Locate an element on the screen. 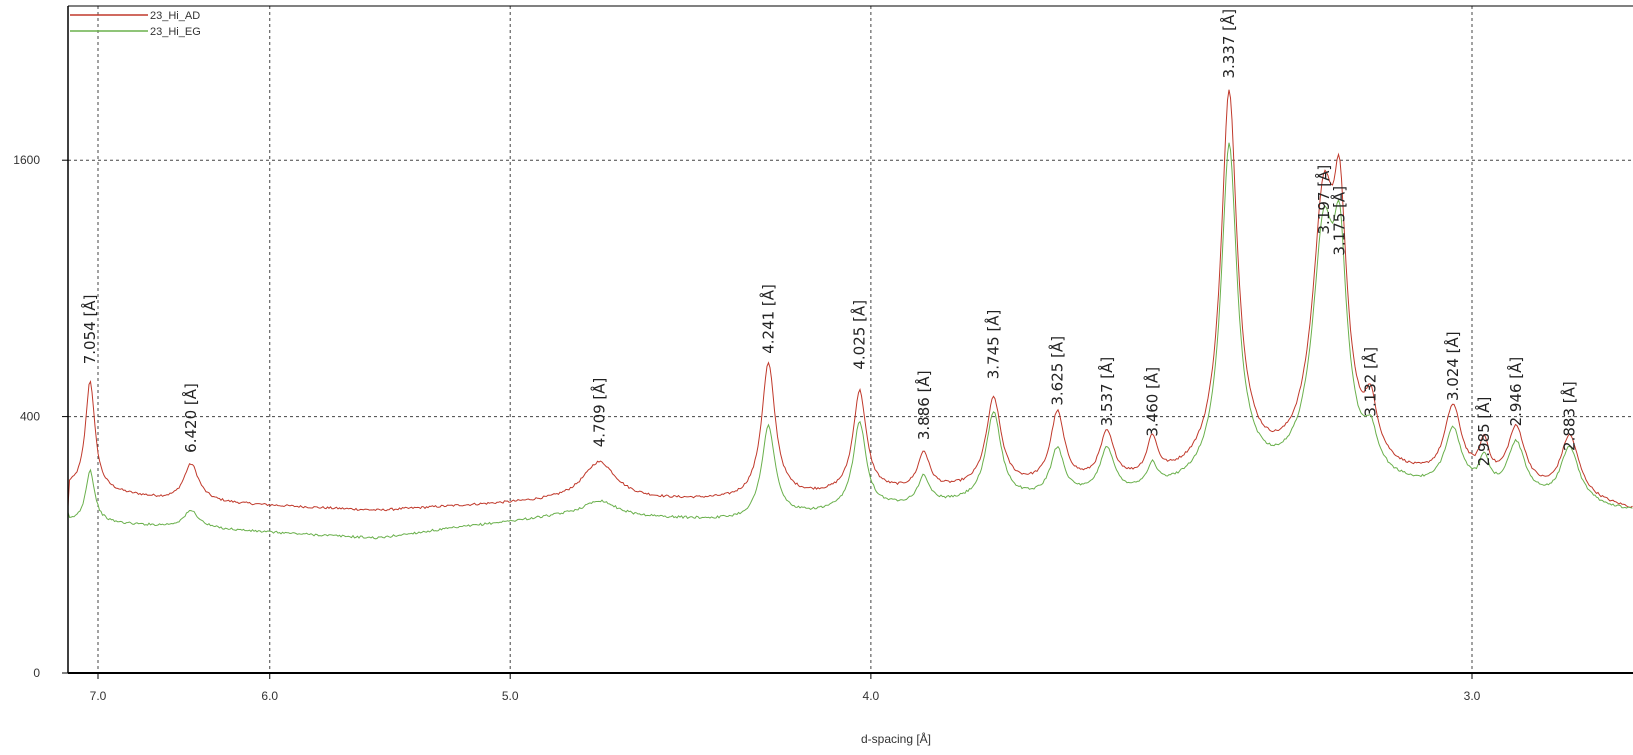  peak-label: 6.420 [Å] is located at coordinates (190, 418).